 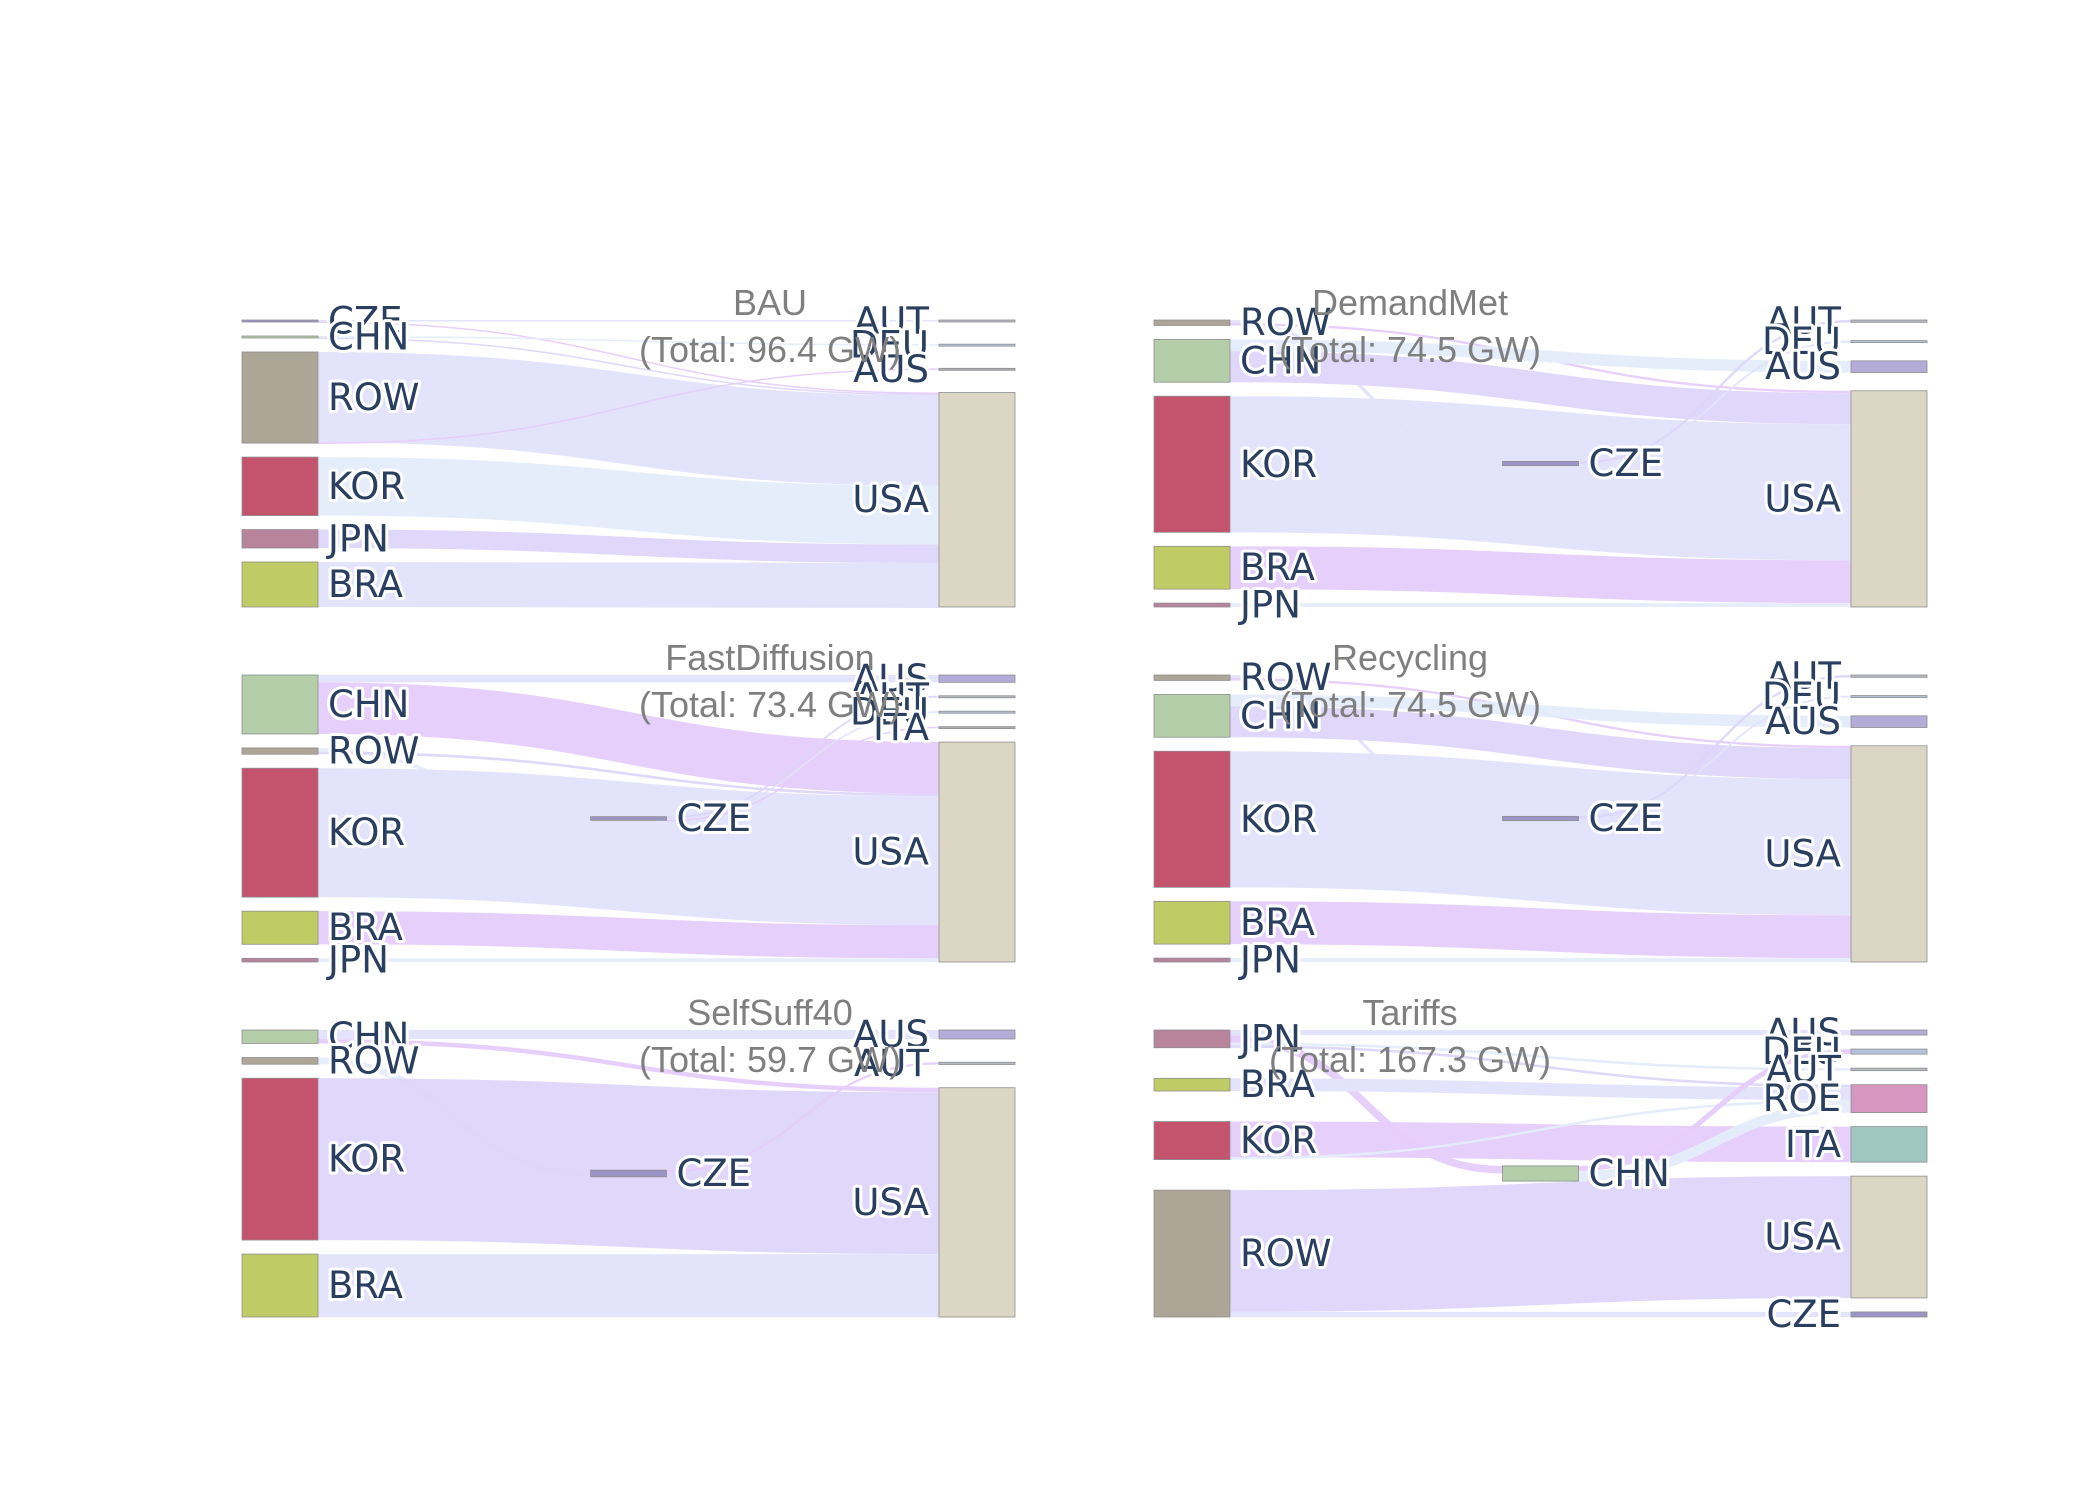 What do you see at coordinates (1715, 747) in the screenshot?
I see `sankey-link-cze-aut` at bounding box center [1715, 747].